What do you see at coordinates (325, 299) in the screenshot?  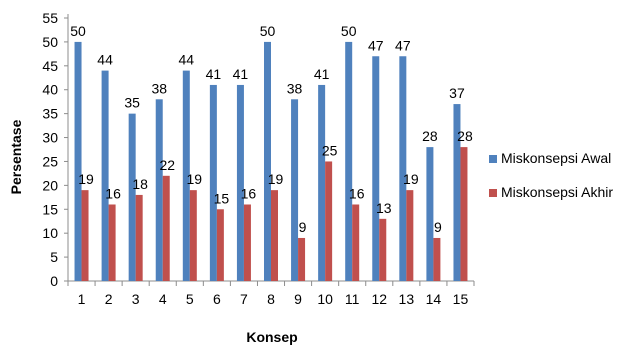 I see `x-tick-label: 10` at bounding box center [325, 299].